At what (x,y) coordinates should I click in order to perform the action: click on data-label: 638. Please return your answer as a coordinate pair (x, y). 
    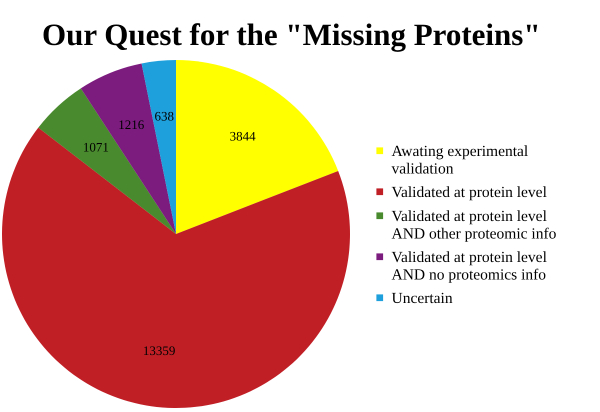
    Looking at the image, I should click on (164, 116).